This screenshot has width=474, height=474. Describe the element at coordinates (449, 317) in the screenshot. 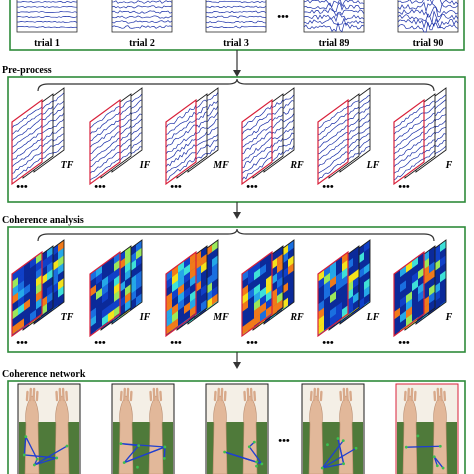

I see `coh-cond-F: F` at that location.